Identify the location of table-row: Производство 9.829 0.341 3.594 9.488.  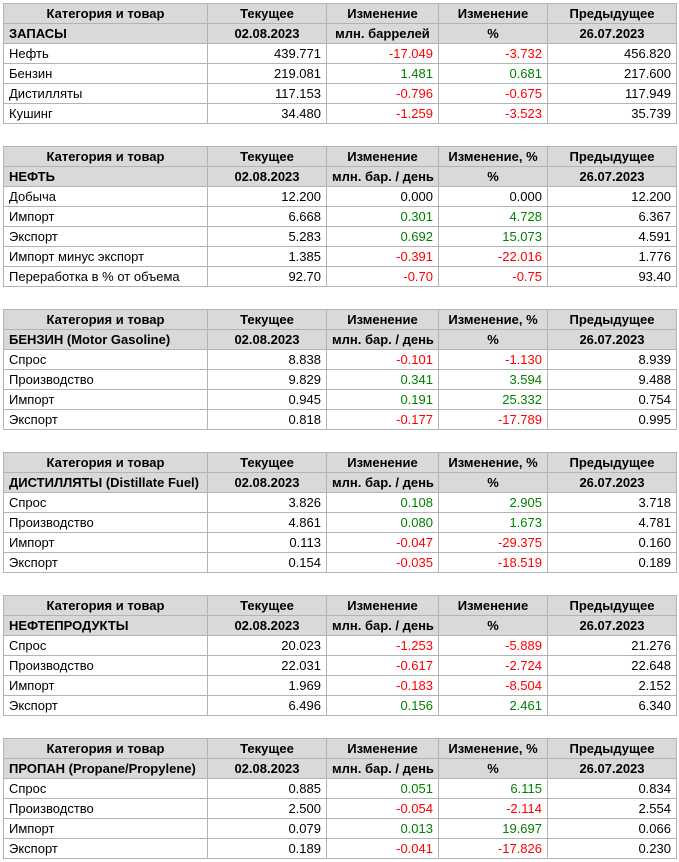
(340, 379).